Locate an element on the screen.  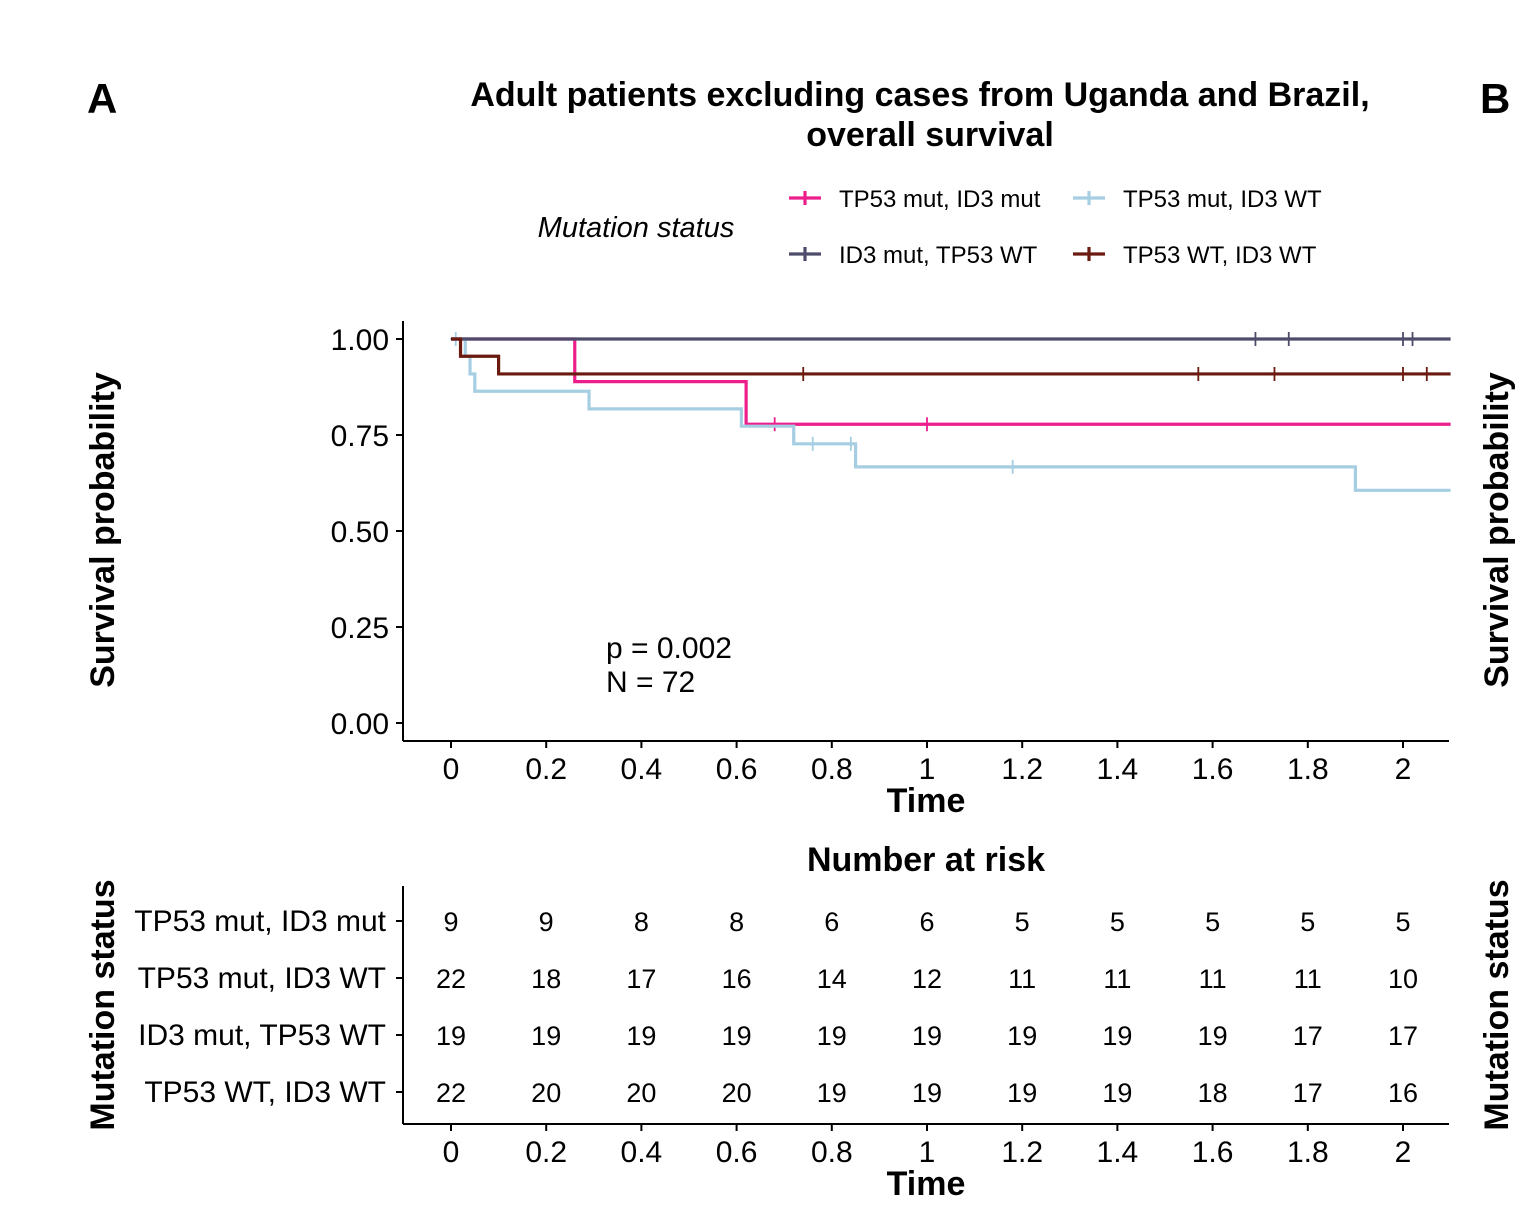
x-tick-label: 1 is located at coordinates (927, 769).